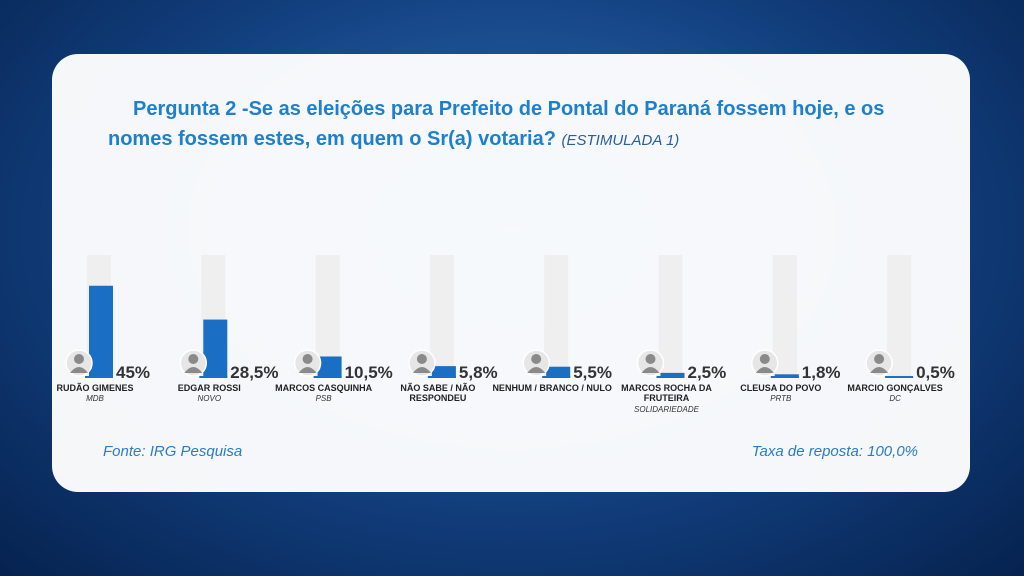 Image resolution: width=1024 pixels, height=576 pixels. Describe the element at coordinates (592, 372) in the screenshot. I see `value-label: 5,5%` at that location.